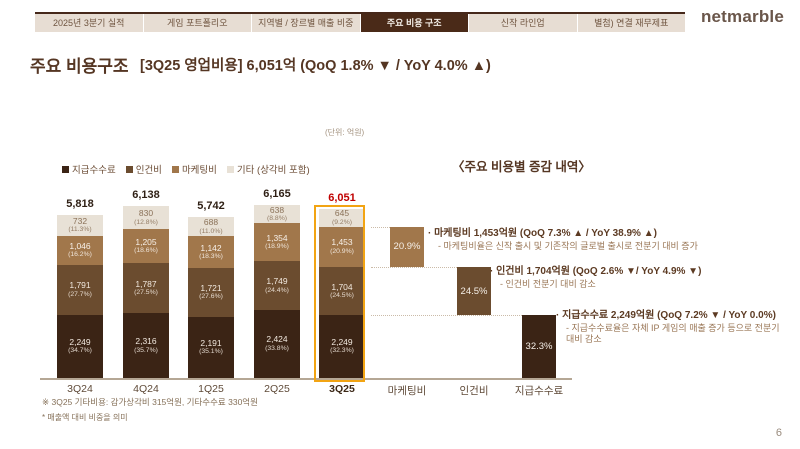  I want to click on legend-item-marketing: 마케팅비, so click(194, 169).